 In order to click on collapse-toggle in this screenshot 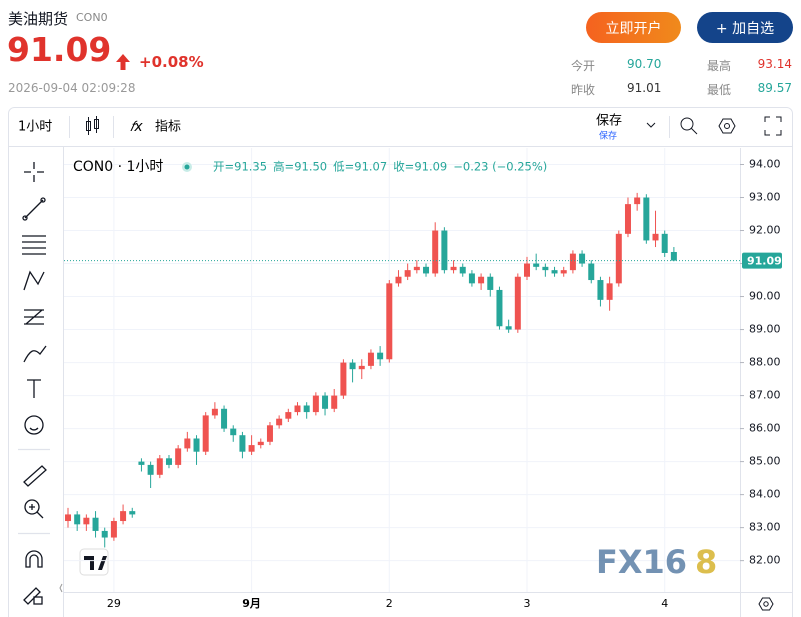, I will do `click(61, 588)`.